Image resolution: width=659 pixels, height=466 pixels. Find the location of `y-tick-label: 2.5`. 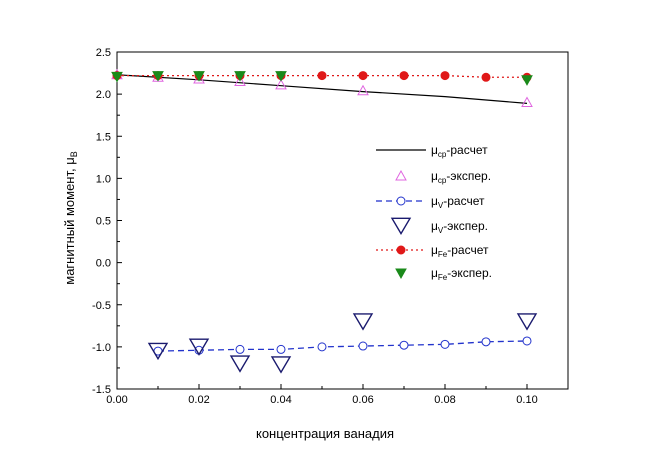

y-tick-label: 2.5 is located at coordinates (103, 53).